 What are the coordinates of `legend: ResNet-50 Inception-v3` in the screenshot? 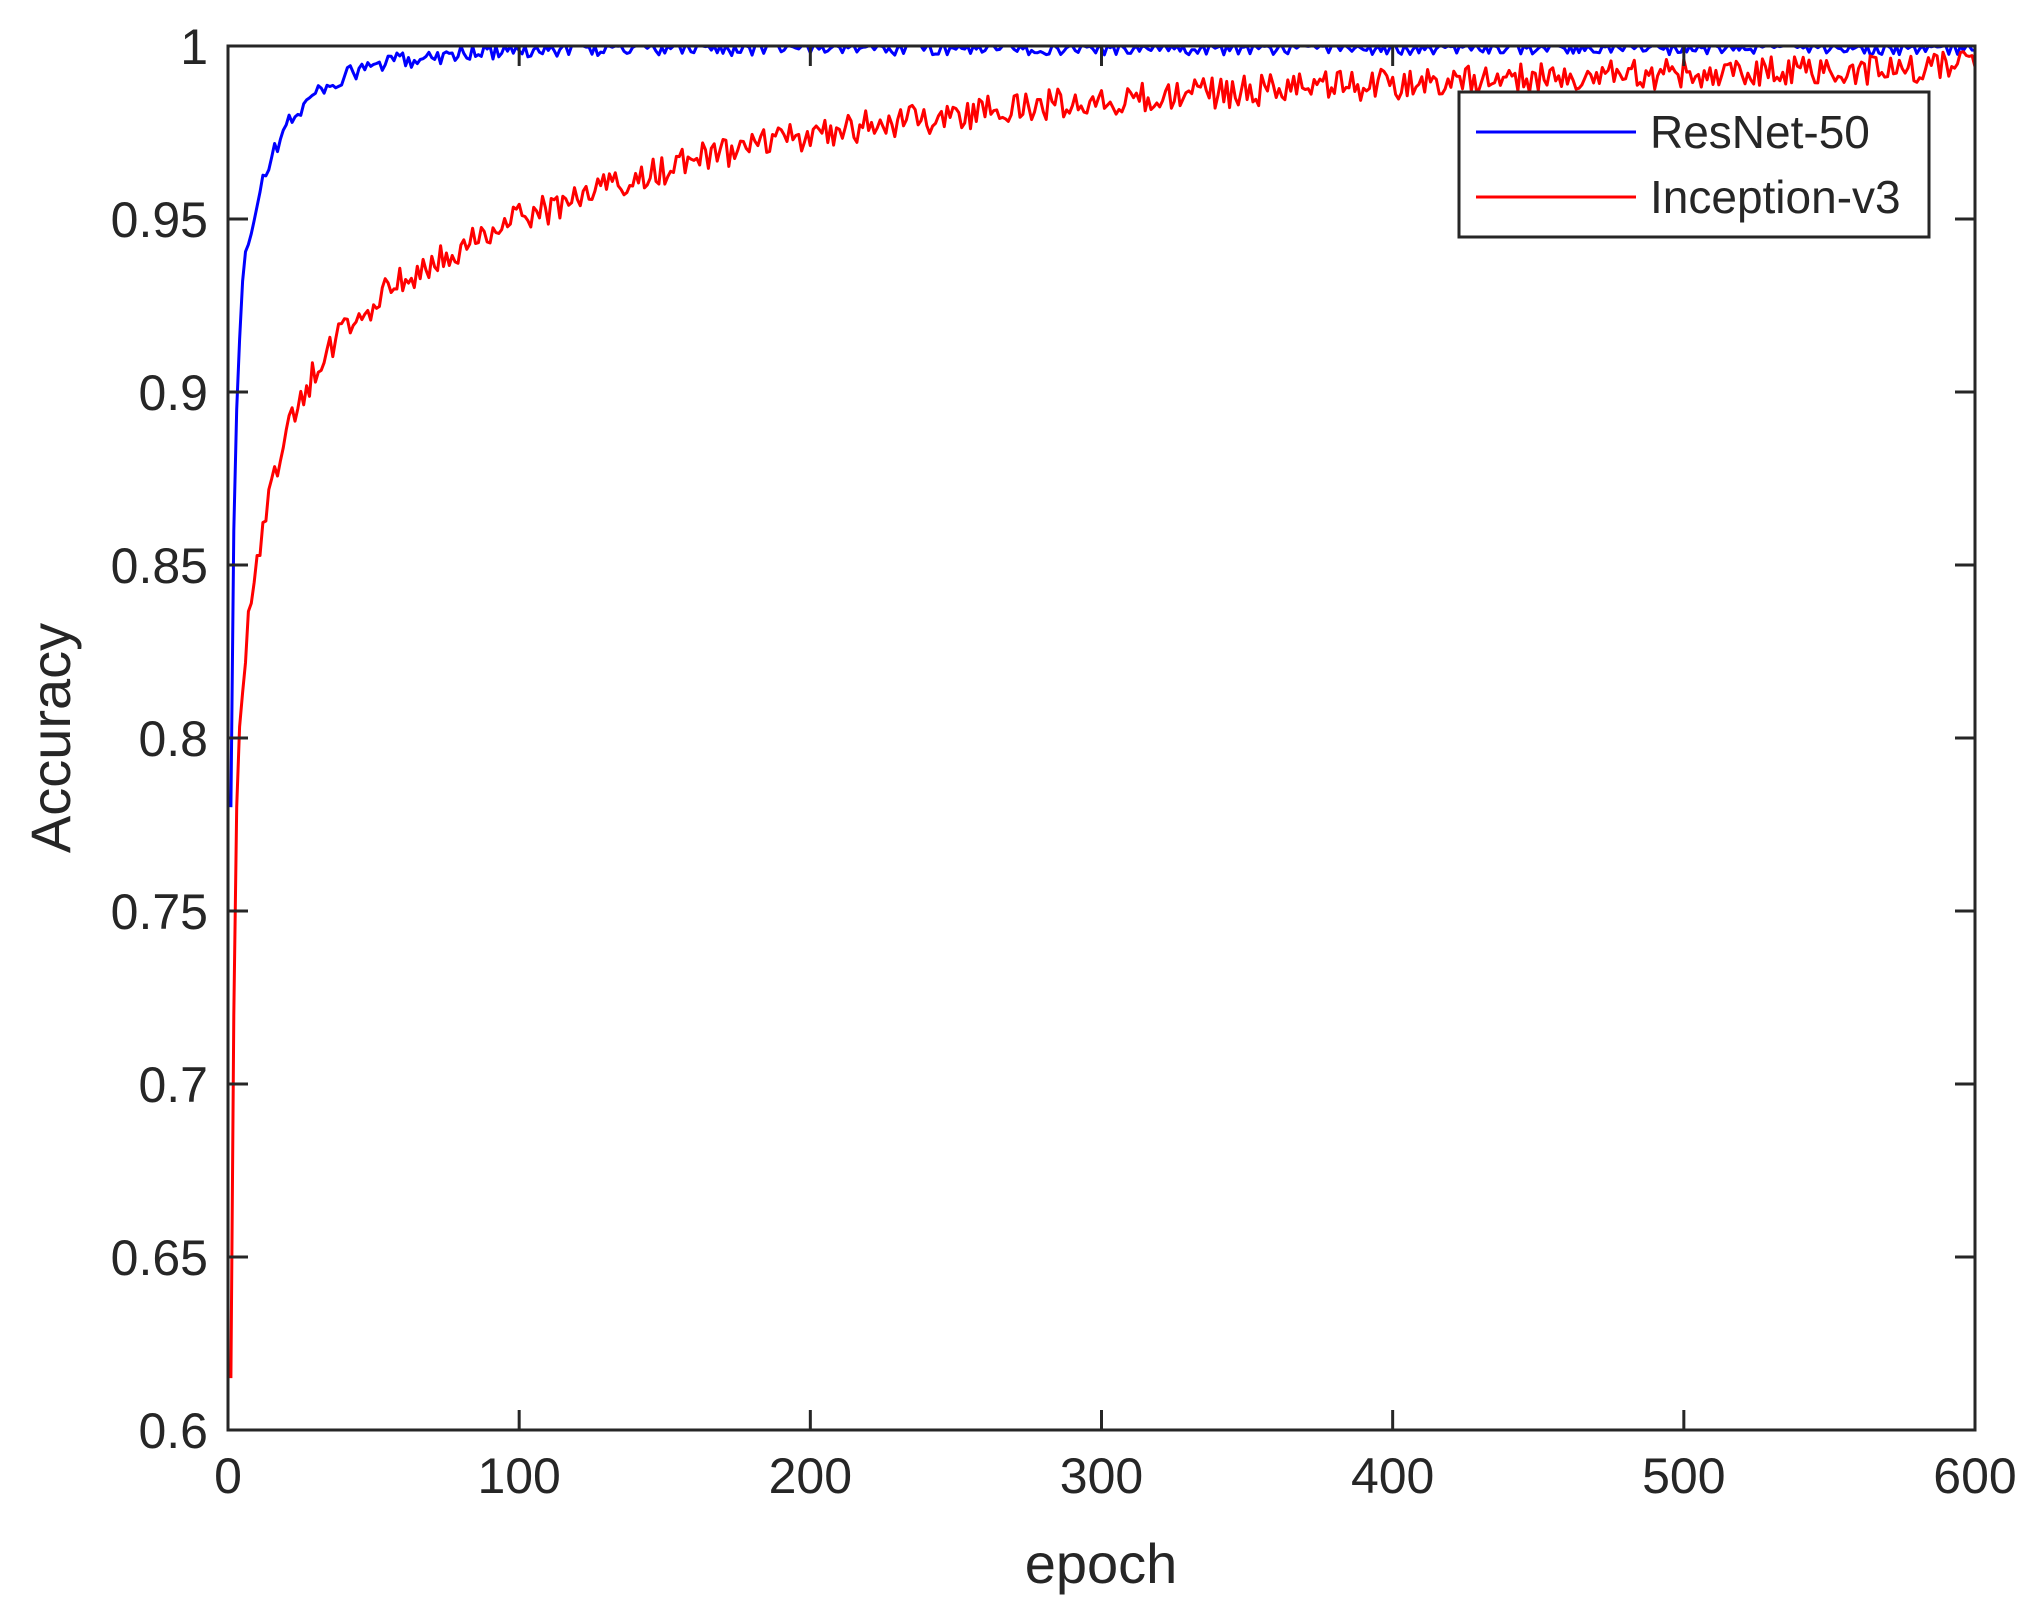 It's located at (1694, 164).